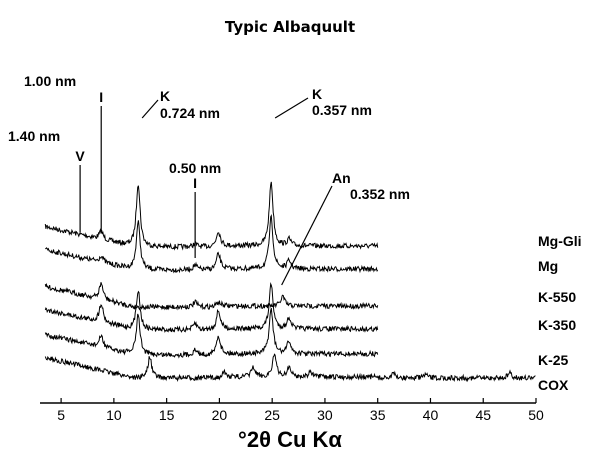 The width and height of the screenshot is (606, 455). I want to click on x-axis-label: °2θ Cu Kα, so click(290, 439).